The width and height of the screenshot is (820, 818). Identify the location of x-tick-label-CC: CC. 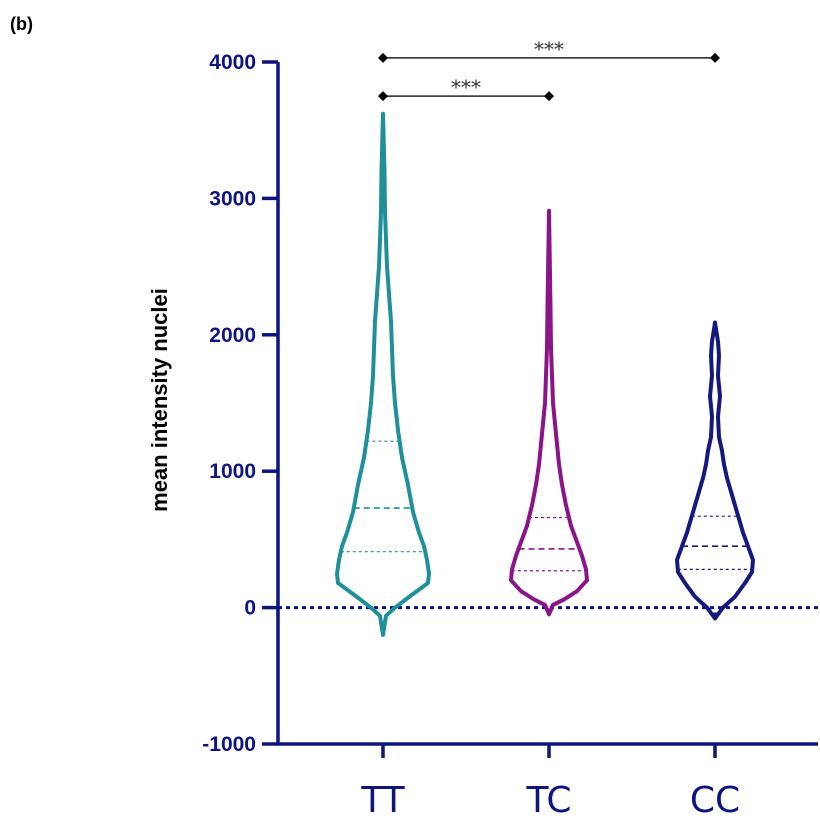
(715, 799).